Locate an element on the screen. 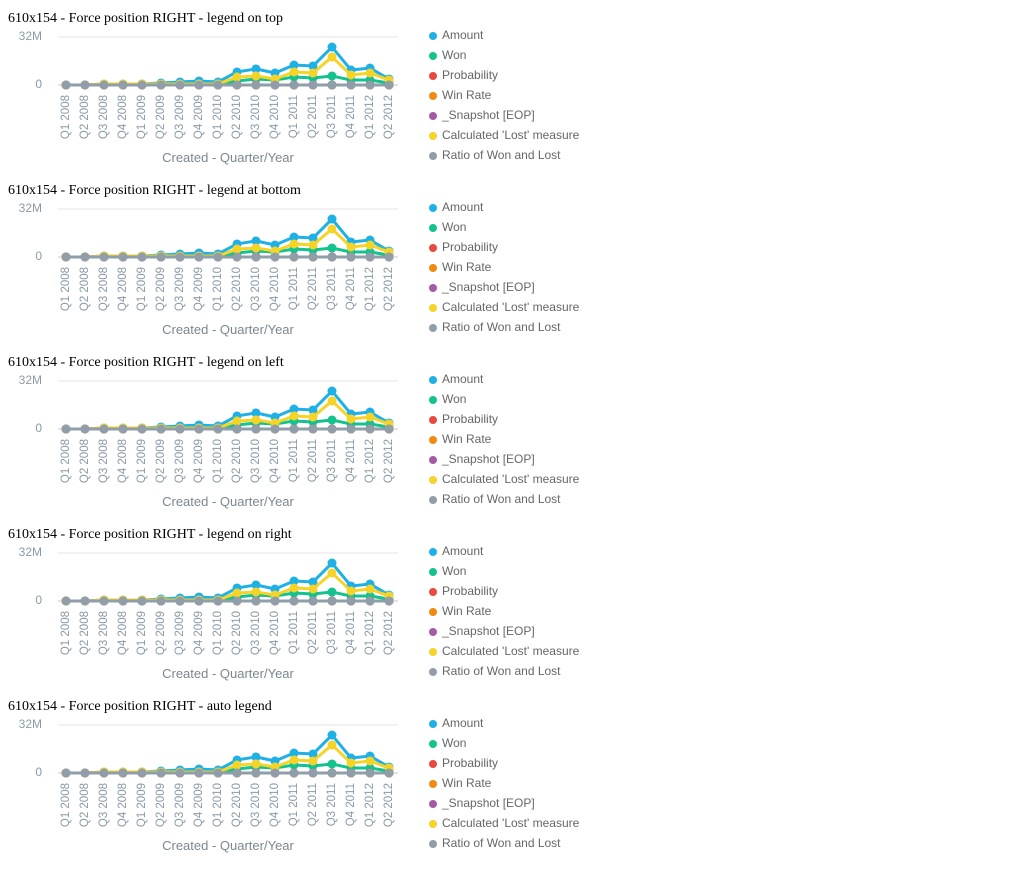 Image resolution: width=1024 pixels, height=876 pixels. legend-label: Won is located at coordinates (454, 227).